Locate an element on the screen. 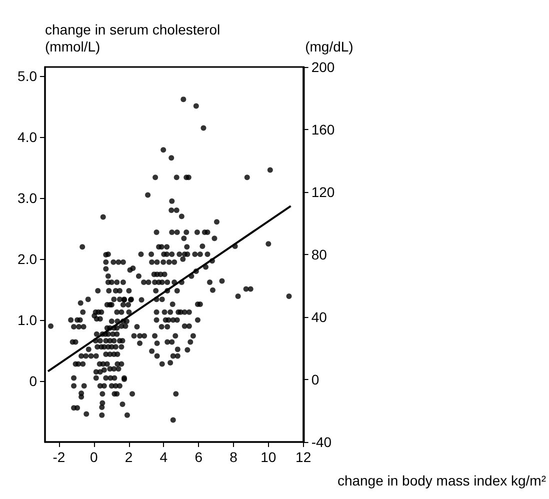 The height and width of the screenshot is (499, 549). y2-axis-title: (mg/dL) is located at coordinates (329, 46).